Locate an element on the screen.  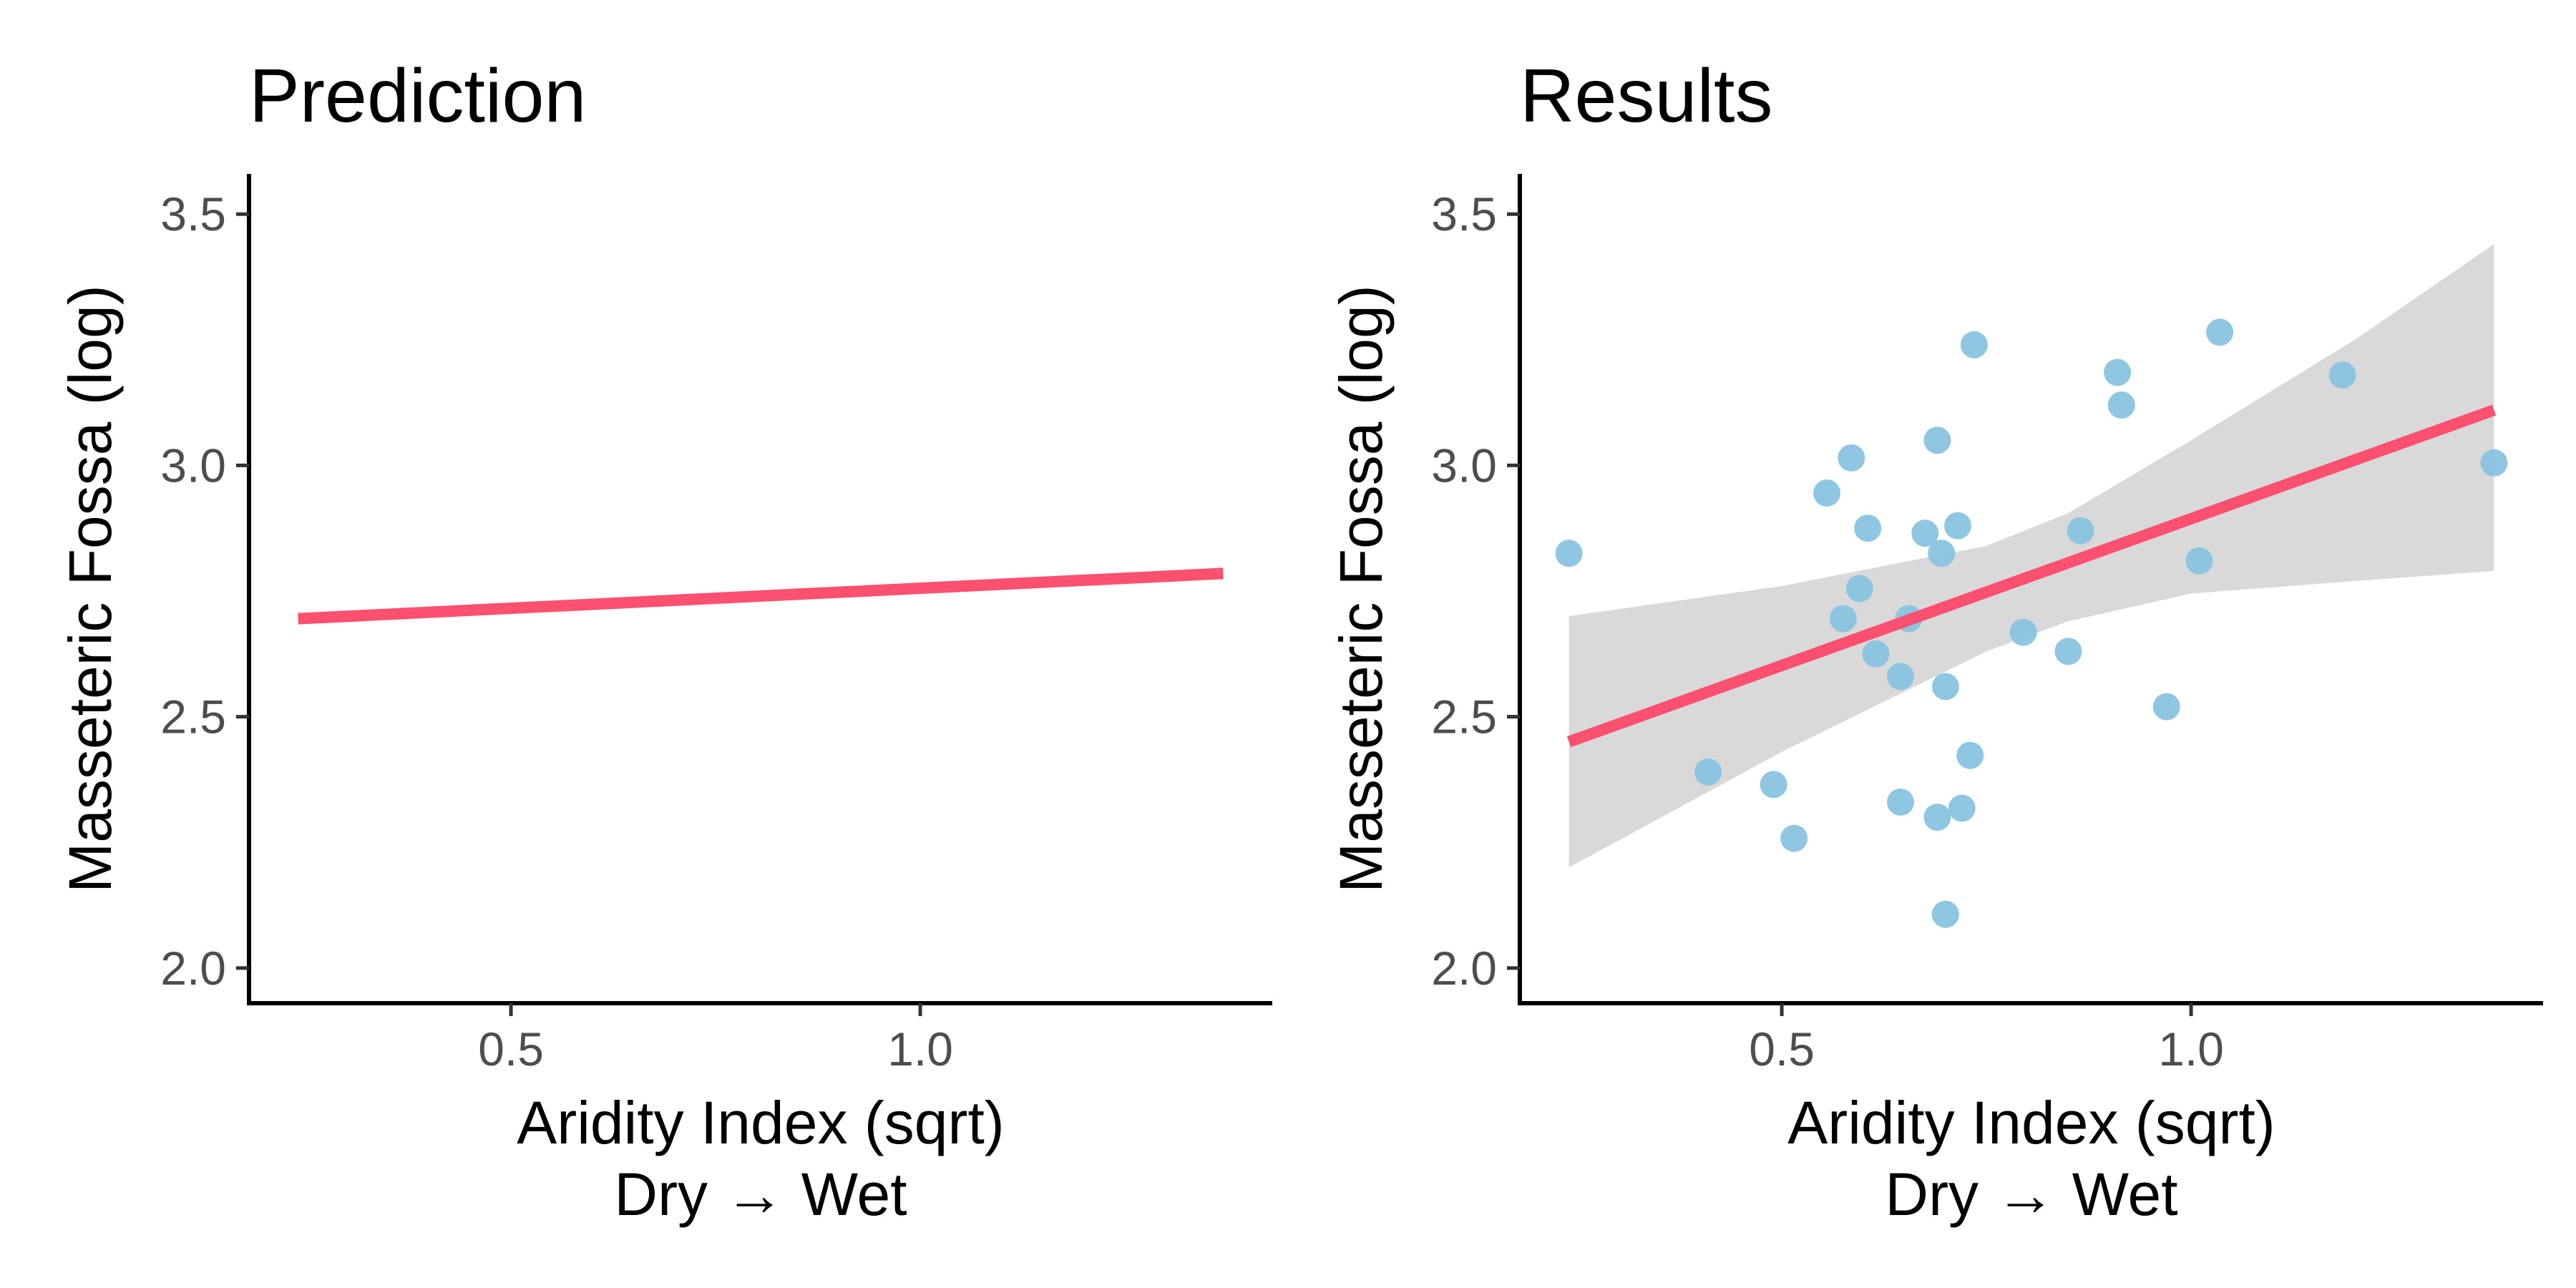
panel-title: Results is located at coordinates (1646, 96).